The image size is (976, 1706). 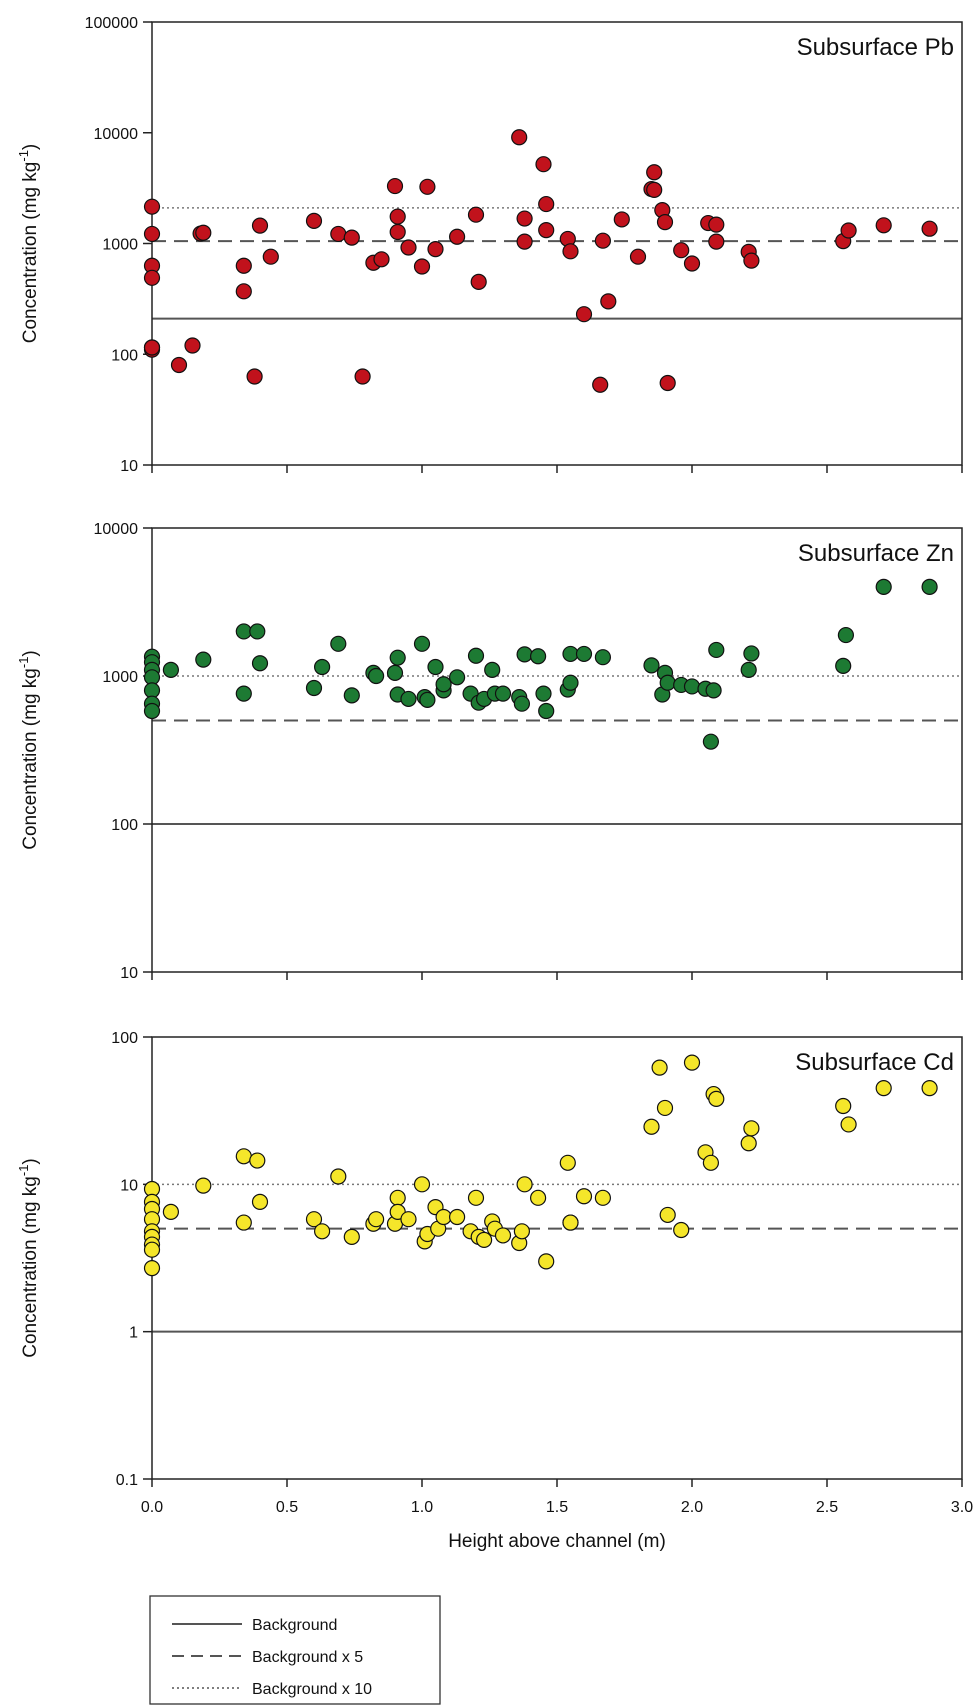 What do you see at coordinates (28, 750) in the screenshot?
I see `y-axis-label-zn: Concentration (mg kg-1)` at bounding box center [28, 750].